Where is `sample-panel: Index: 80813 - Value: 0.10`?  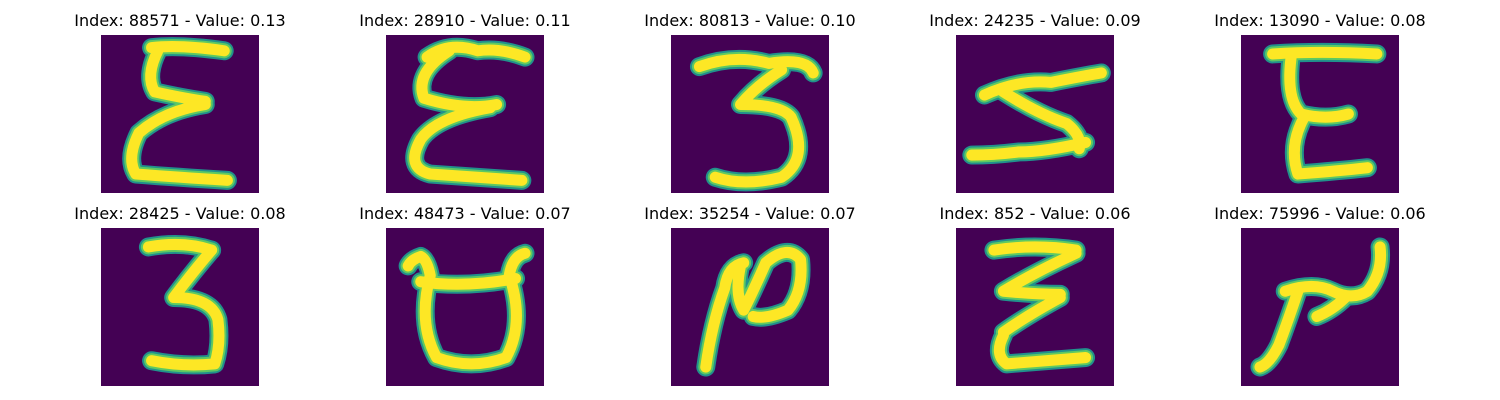
sample-panel: Index: 80813 - Value: 0.10 is located at coordinates (750, 101).